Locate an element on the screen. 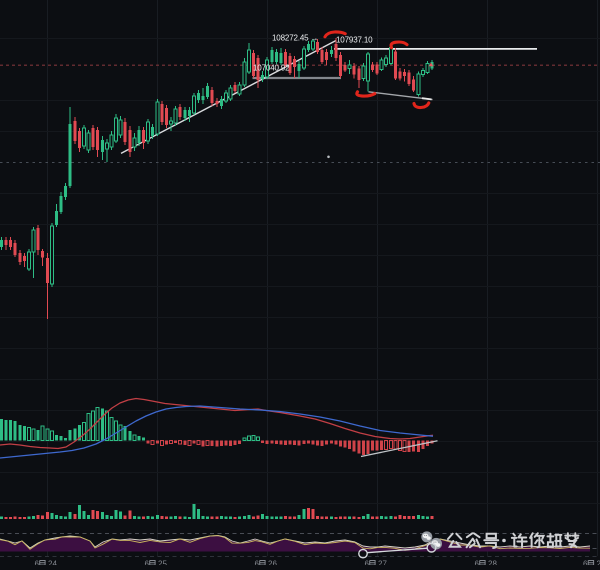 The height and width of the screenshot is (570, 600). svg-text: 28 is located at coordinates (492, 562).